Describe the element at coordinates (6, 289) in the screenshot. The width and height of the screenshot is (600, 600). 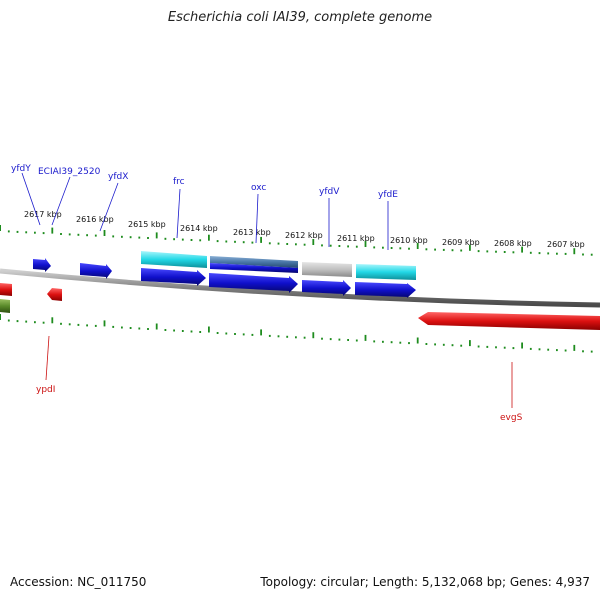
I see `gene-left-edge` at that location.